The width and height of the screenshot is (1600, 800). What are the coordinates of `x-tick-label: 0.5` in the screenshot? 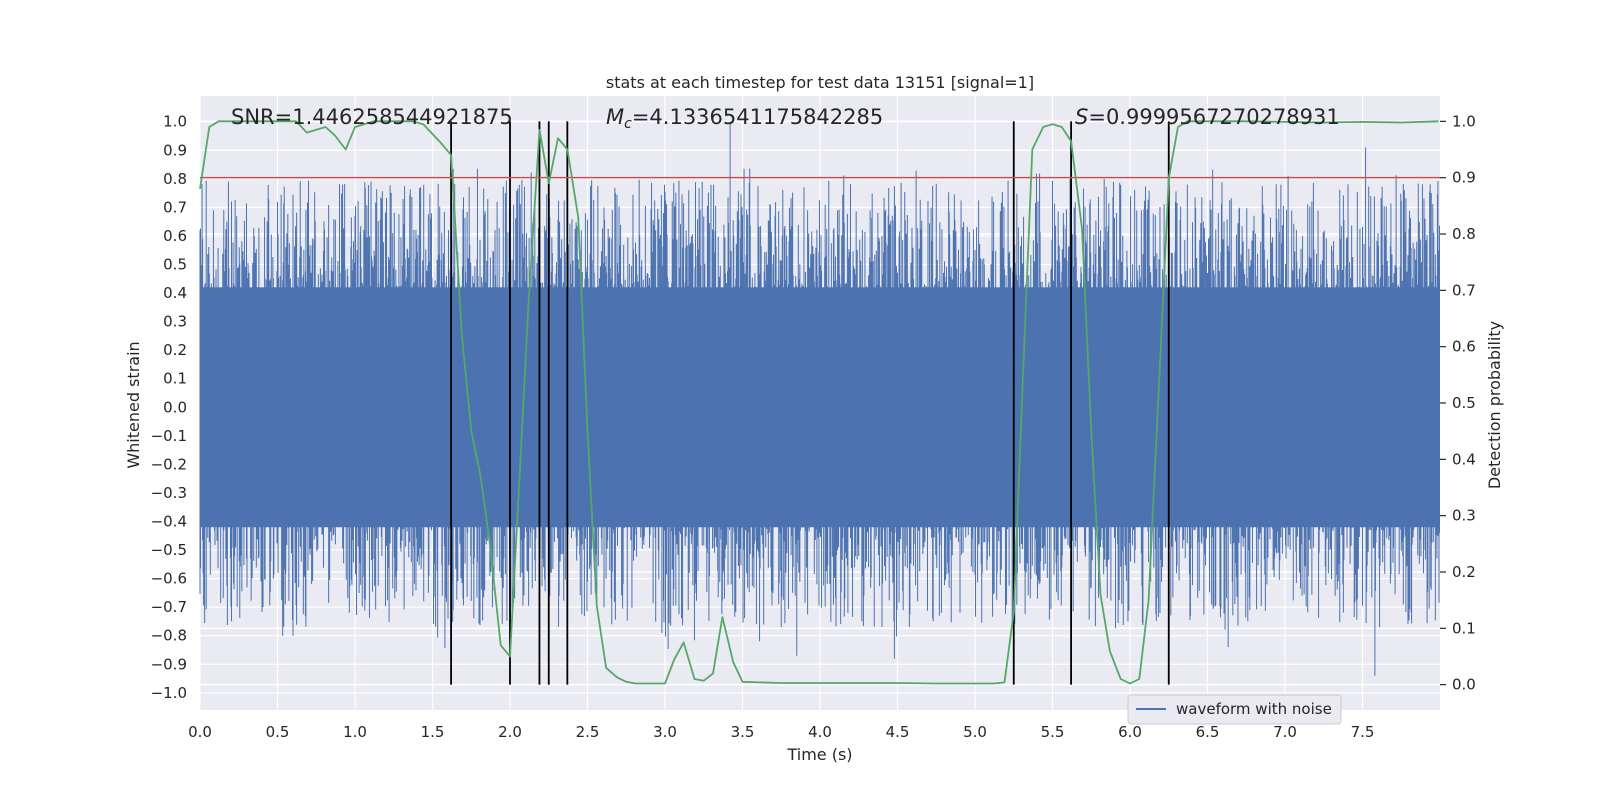 It's located at (278, 732).